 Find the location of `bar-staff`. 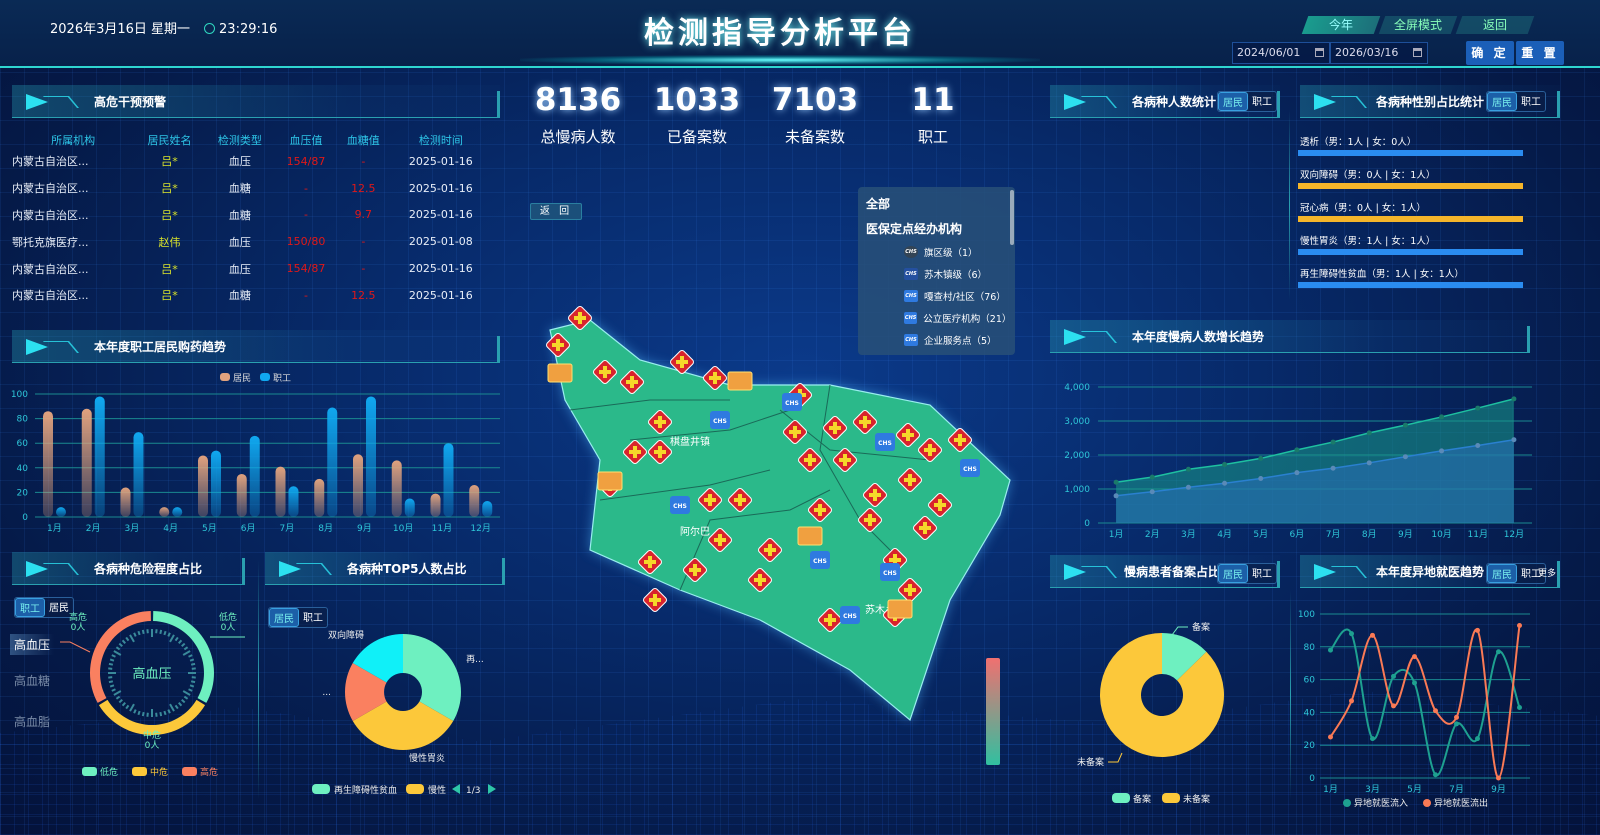

bar-staff is located at coordinates (254, 476).